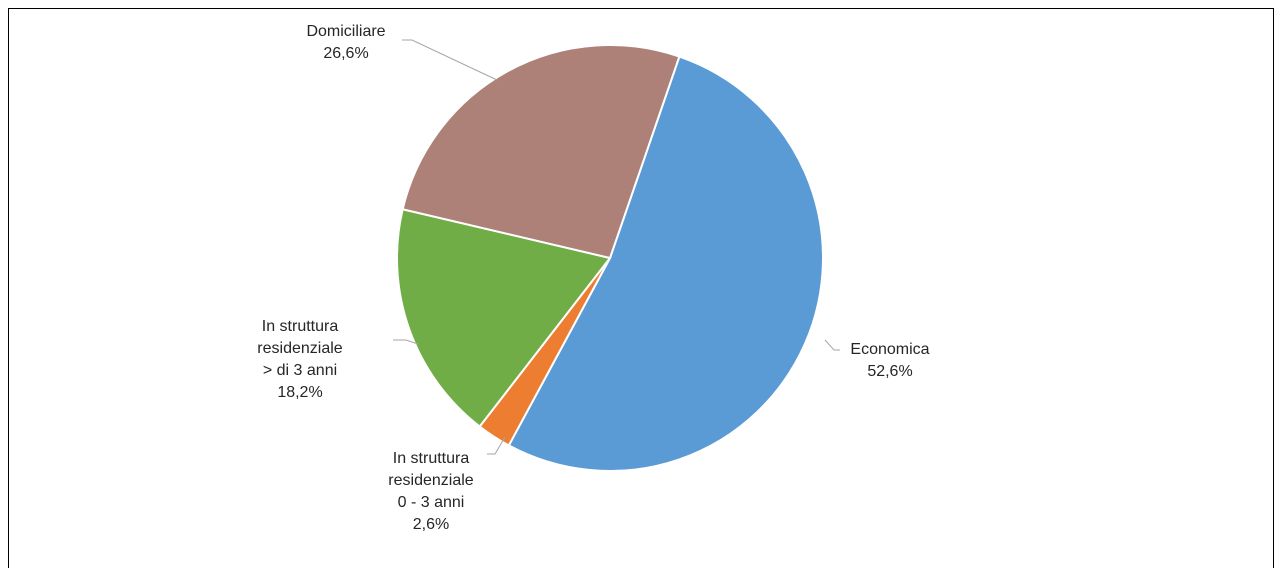 This screenshot has height=568, width=1284. What do you see at coordinates (345, 31) in the screenshot?
I see `slice-category-label: Domiciliare` at bounding box center [345, 31].